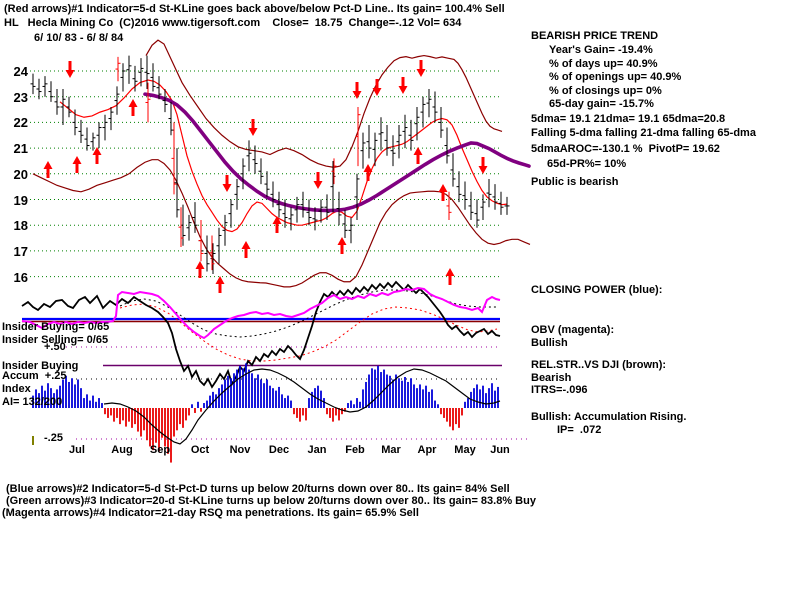 This screenshot has height=600, width=800. I want to click on price-axis-label-21: 21, so click(20, 149).